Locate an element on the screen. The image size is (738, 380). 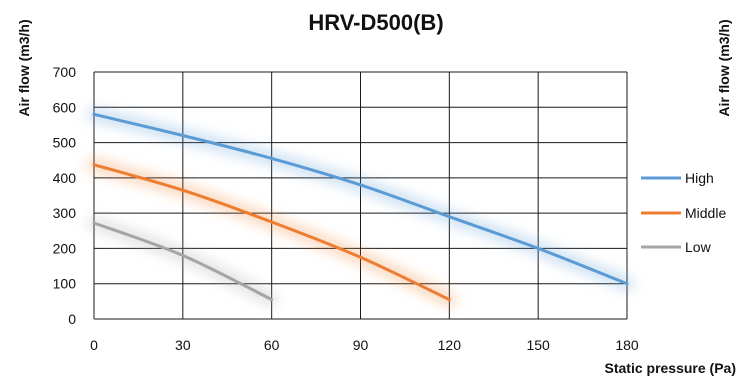
y-tick-label: 400 is located at coordinates (65, 178).